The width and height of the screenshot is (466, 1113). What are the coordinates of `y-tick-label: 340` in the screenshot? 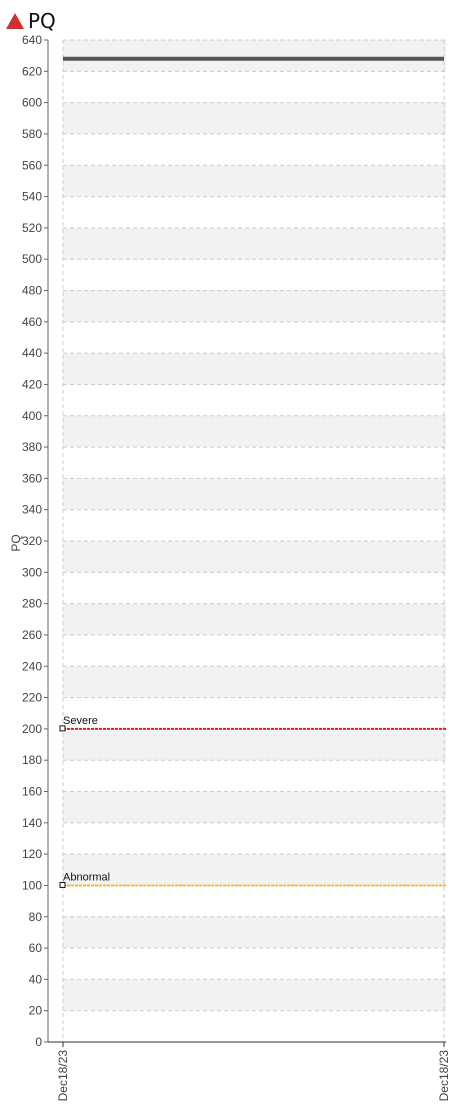 It's located at (32, 510).